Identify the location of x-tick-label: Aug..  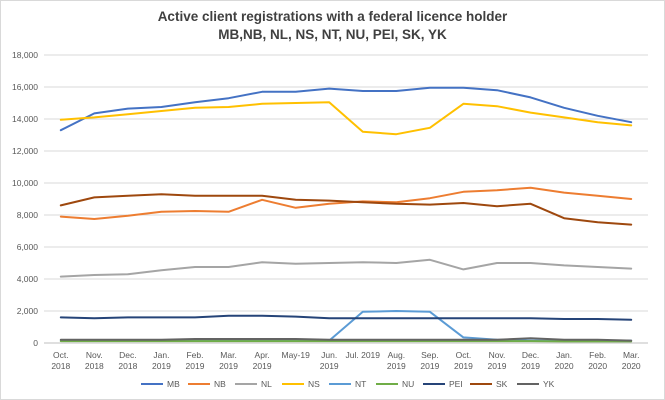
(397, 355).